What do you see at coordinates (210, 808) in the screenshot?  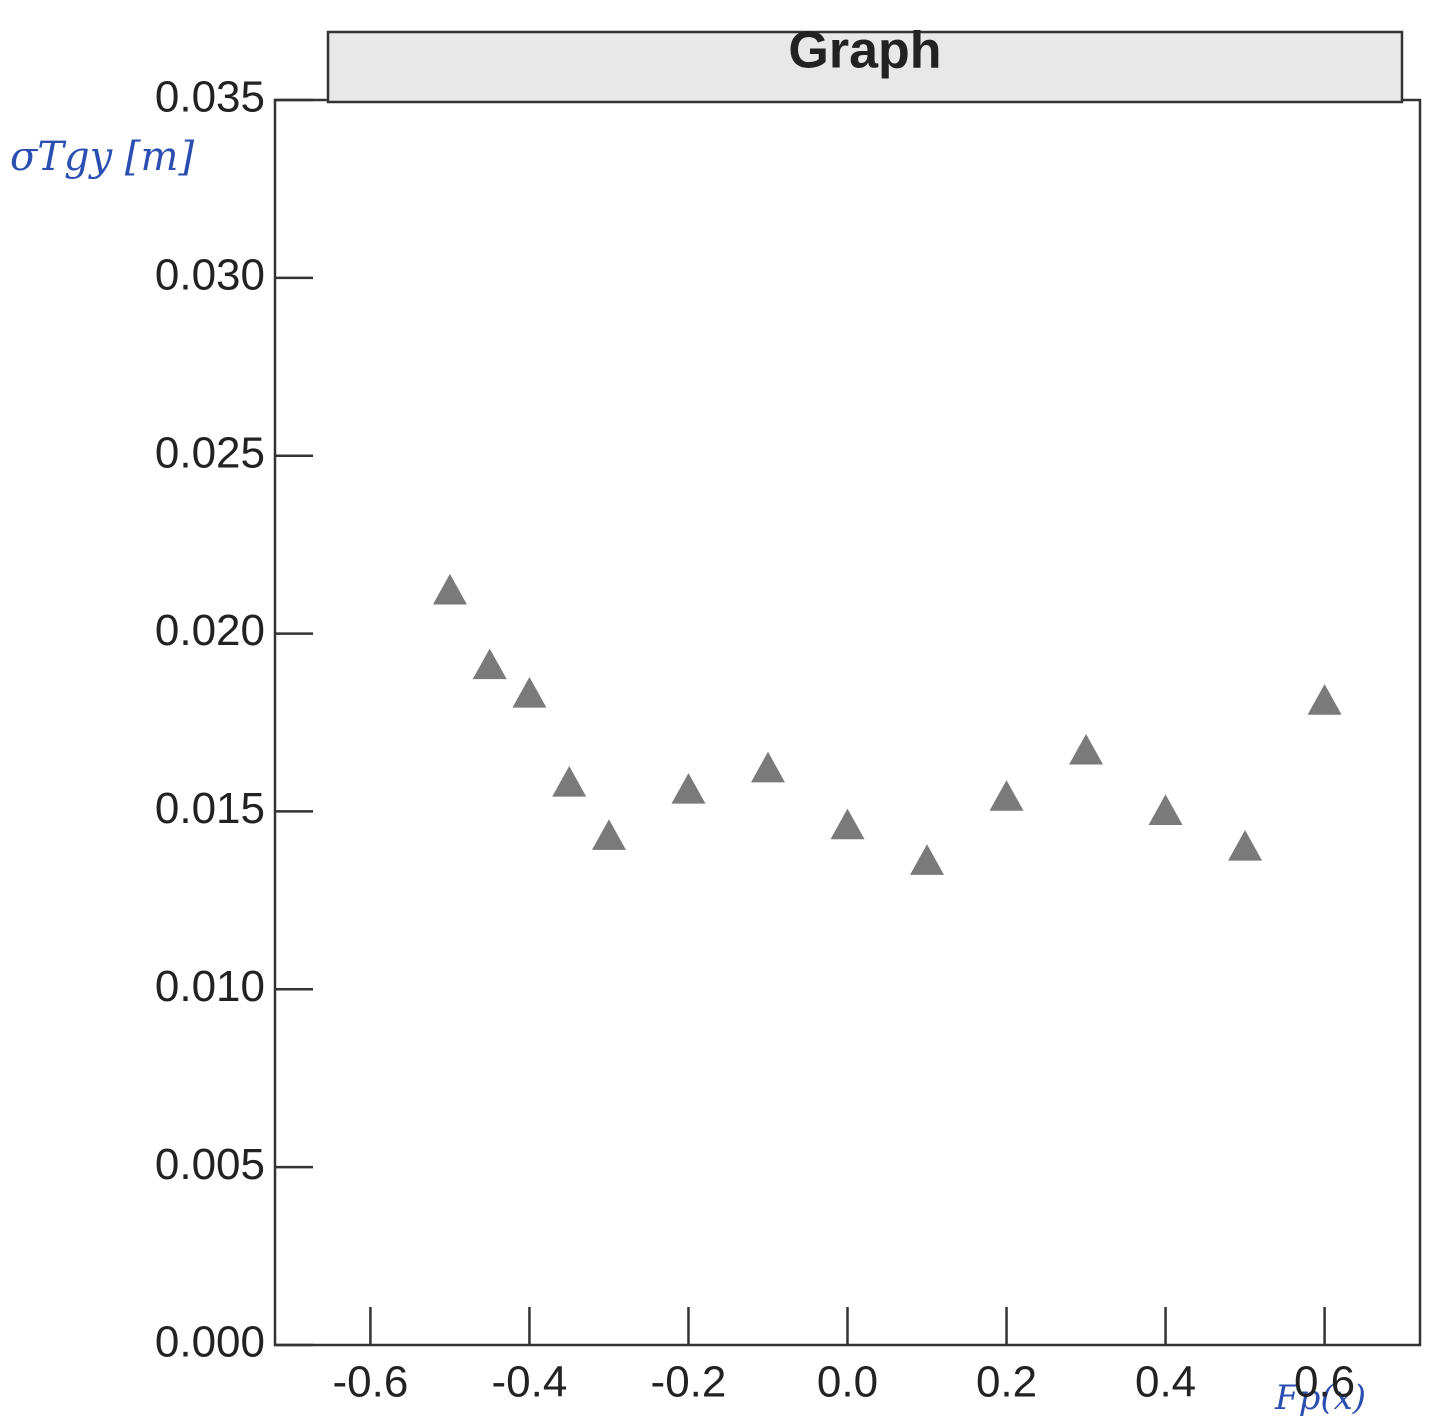 I see `y-tick-label: 0.015` at bounding box center [210, 808].